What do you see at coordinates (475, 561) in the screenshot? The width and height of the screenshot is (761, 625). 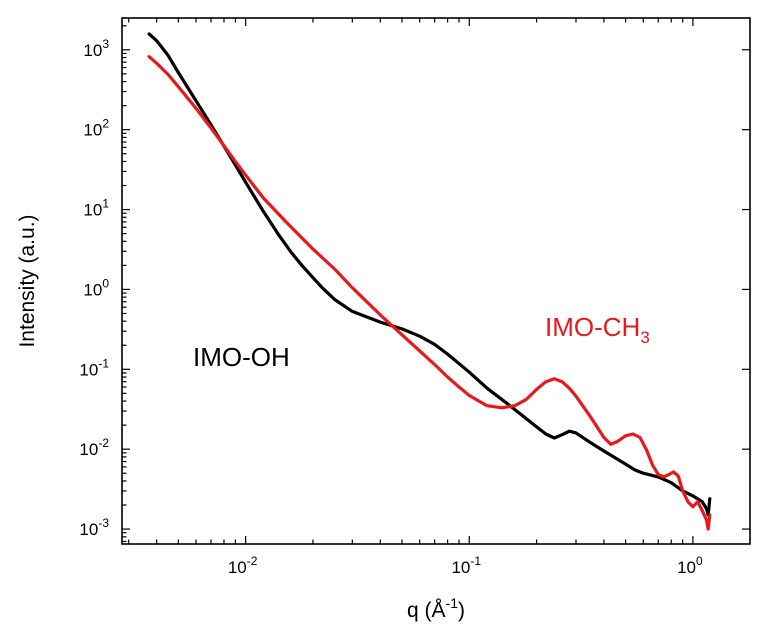 I see `x-tick-label-exp: -1` at bounding box center [475, 561].